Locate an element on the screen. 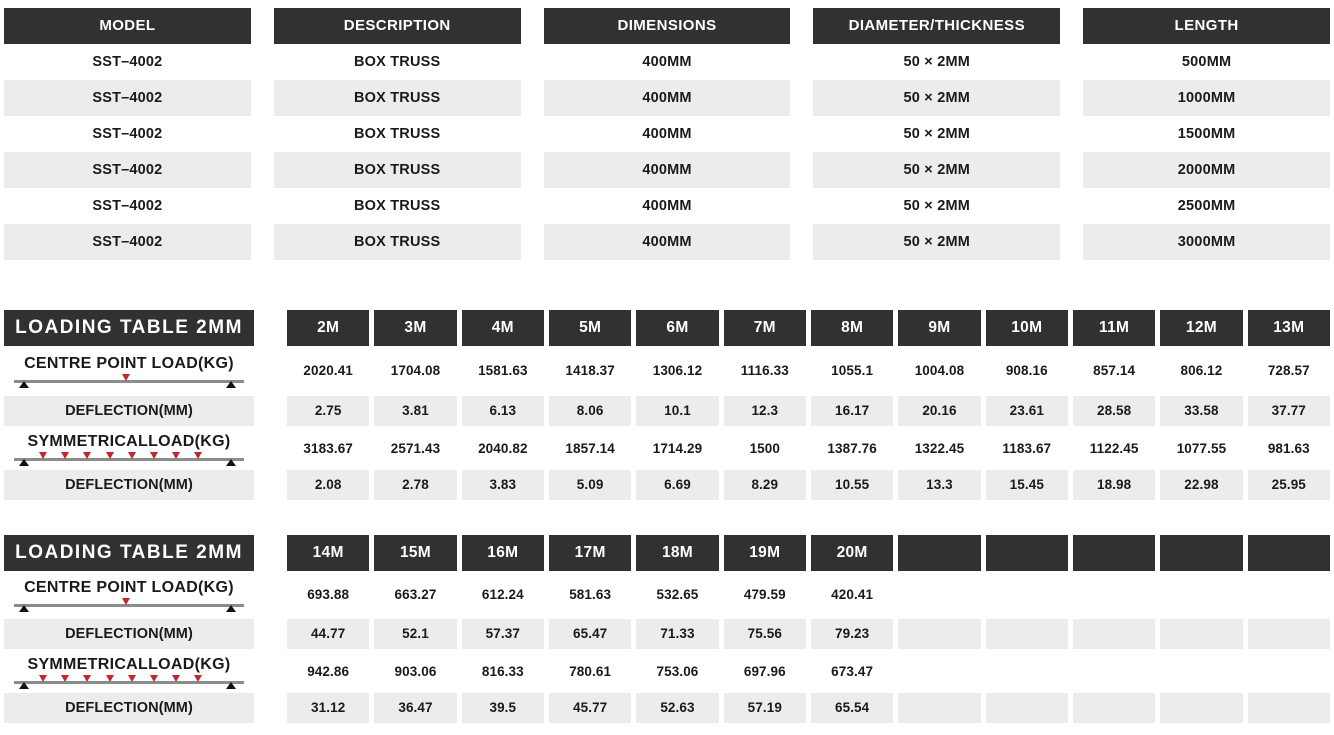 This screenshot has height=735, width=1334. value-cell: 57.37 is located at coordinates (502, 634).